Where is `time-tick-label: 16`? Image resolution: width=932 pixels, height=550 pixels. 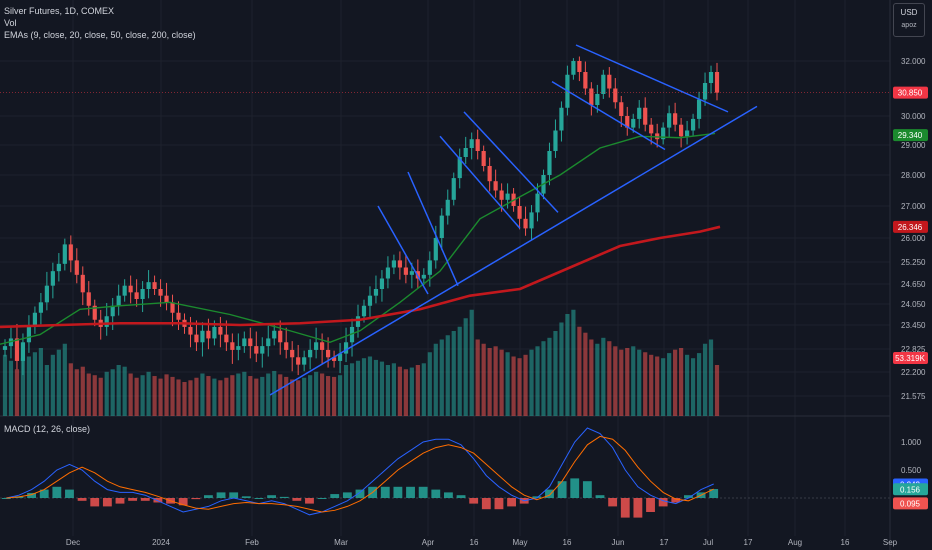 time-tick-label: 16 is located at coordinates (474, 542).